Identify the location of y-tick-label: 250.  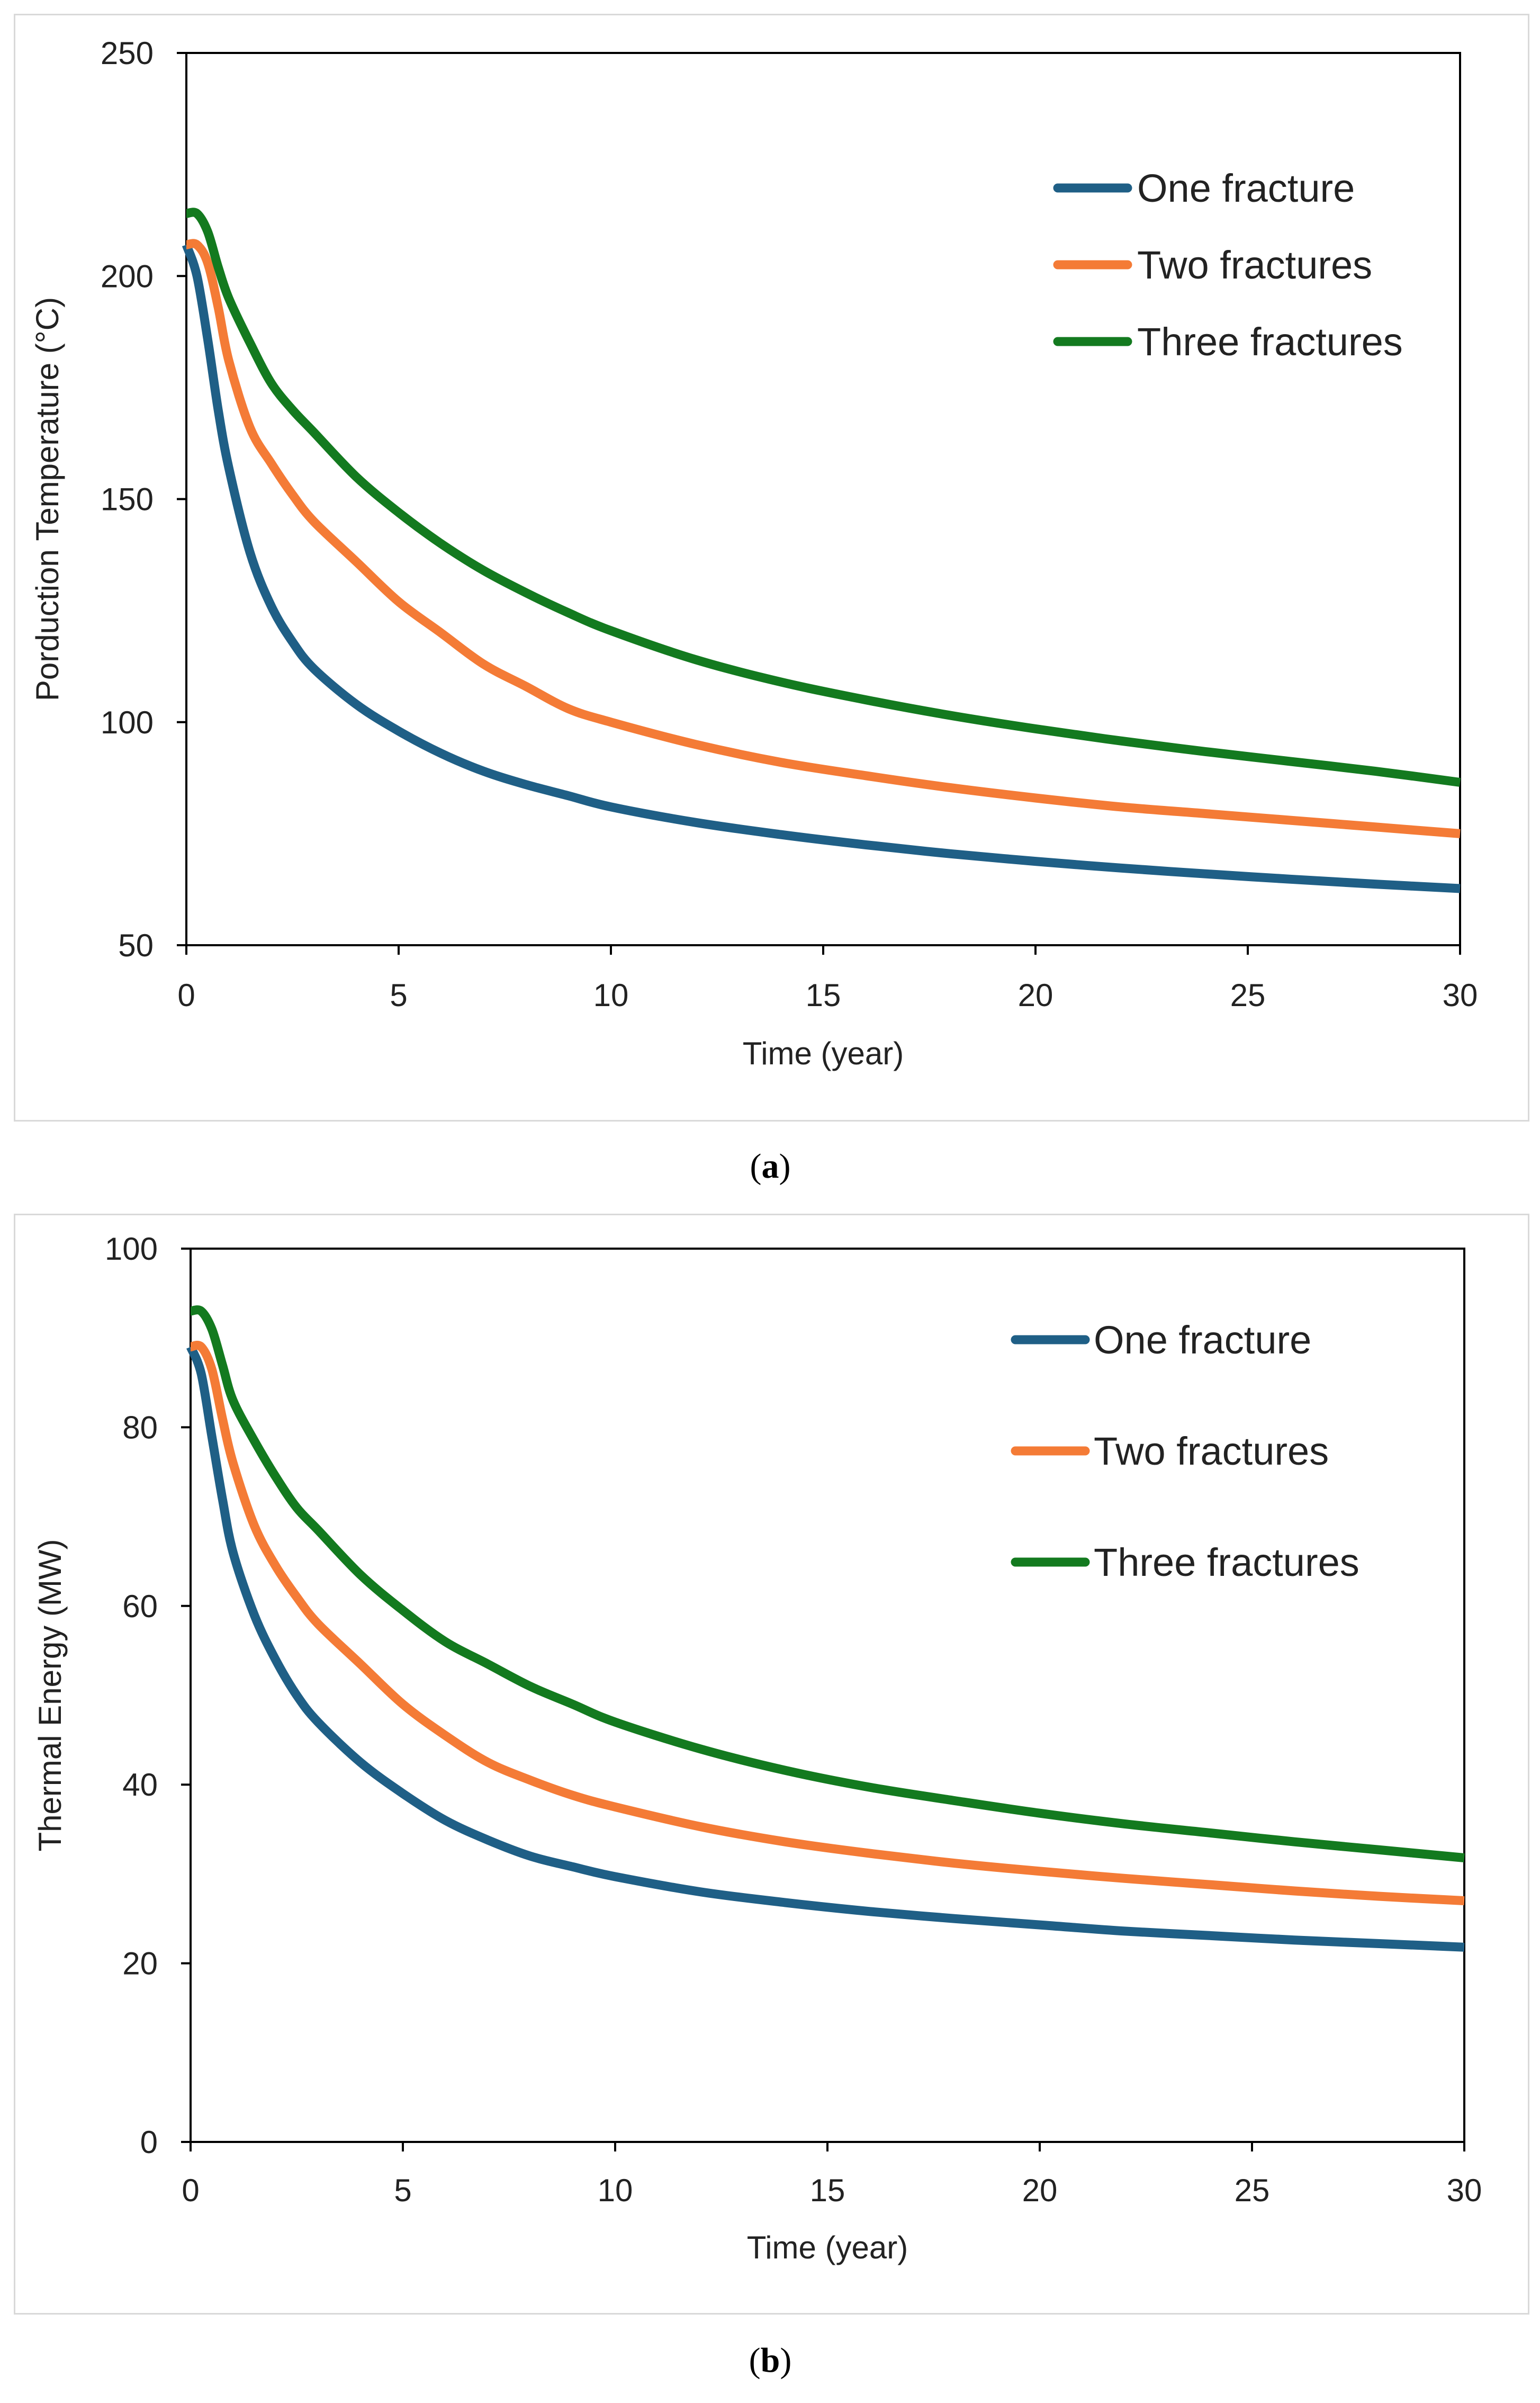
(127, 53).